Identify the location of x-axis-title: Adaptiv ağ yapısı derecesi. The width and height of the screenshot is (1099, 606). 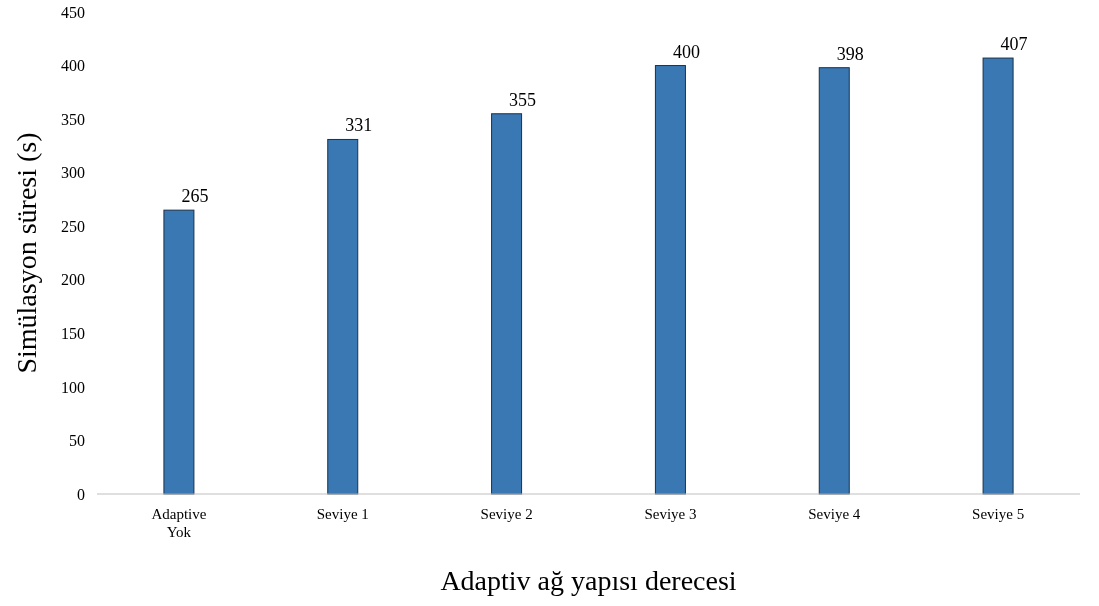
(588, 580).